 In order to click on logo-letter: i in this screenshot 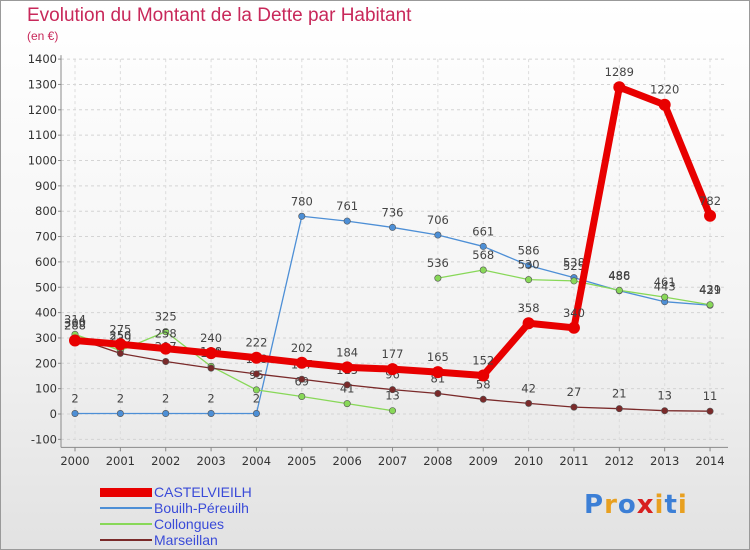, I will do `click(682, 505)`.